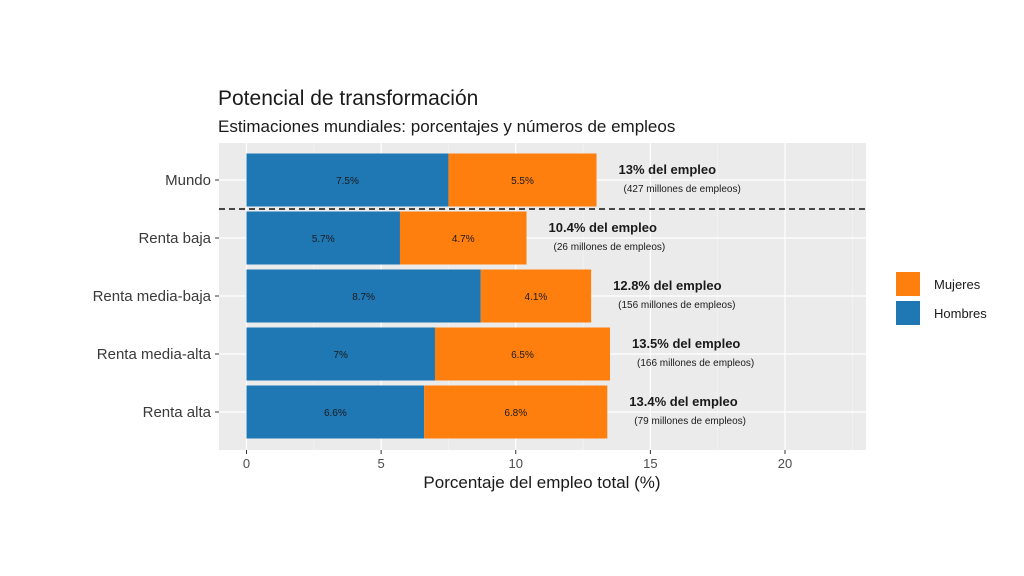 Image resolution: width=1024 pixels, height=576 pixels. What do you see at coordinates (667, 285) in the screenshot?
I see `annotation-total: 12.8% del empleo` at bounding box center [667, 285].